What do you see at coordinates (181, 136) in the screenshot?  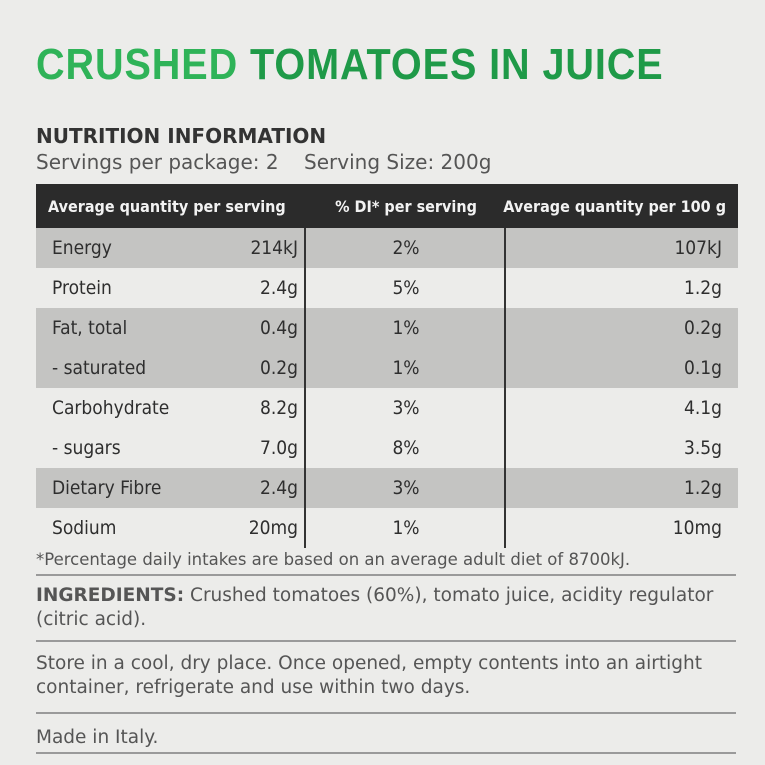 I see `heading: NUTRITION INFORMATION` at bounding box center [181, 136].